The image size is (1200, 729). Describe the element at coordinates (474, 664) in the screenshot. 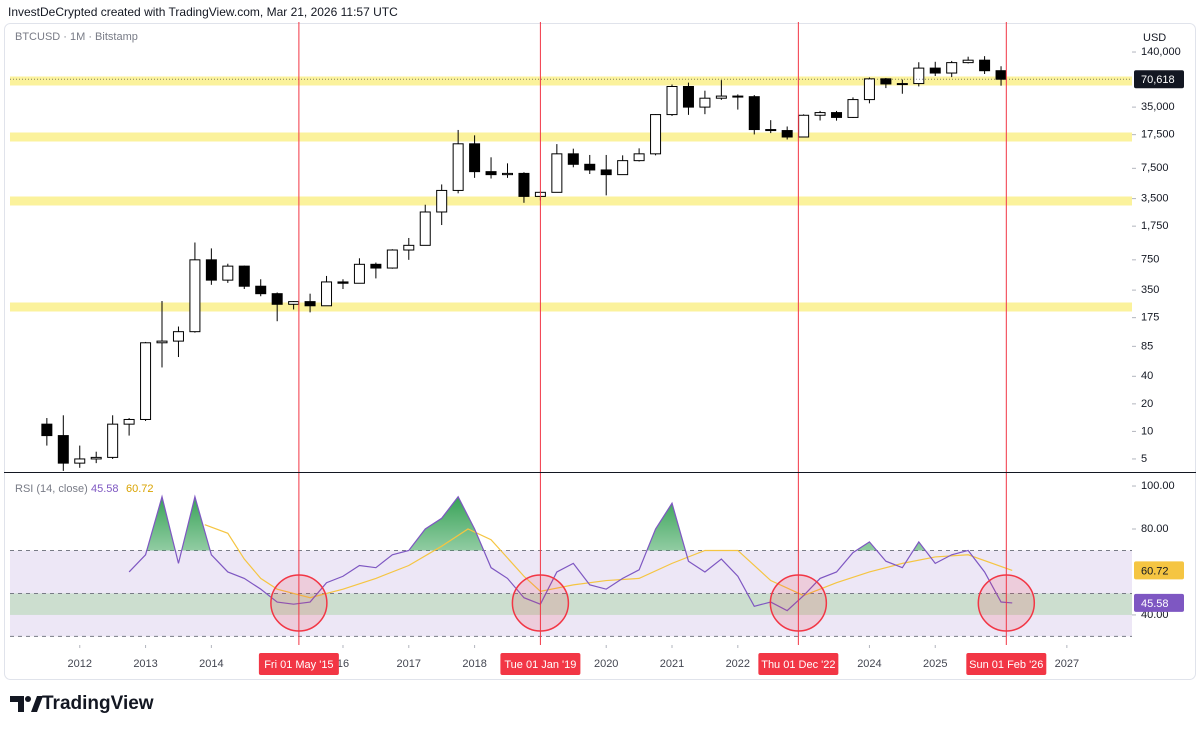

I see `x-tick-label: 2018` at that location.